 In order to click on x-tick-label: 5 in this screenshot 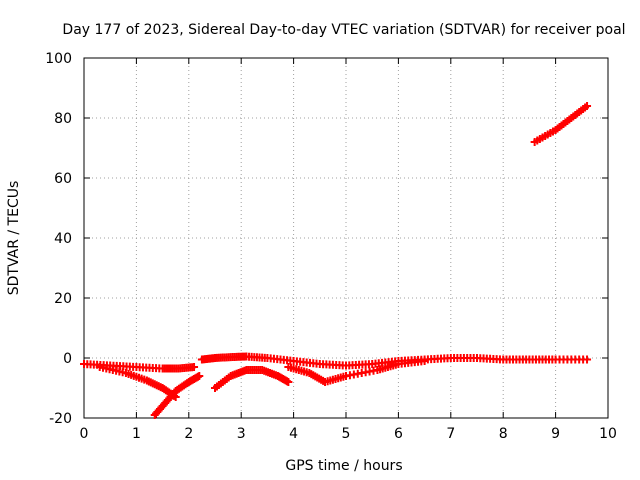, I will do `click(346, 434)`.